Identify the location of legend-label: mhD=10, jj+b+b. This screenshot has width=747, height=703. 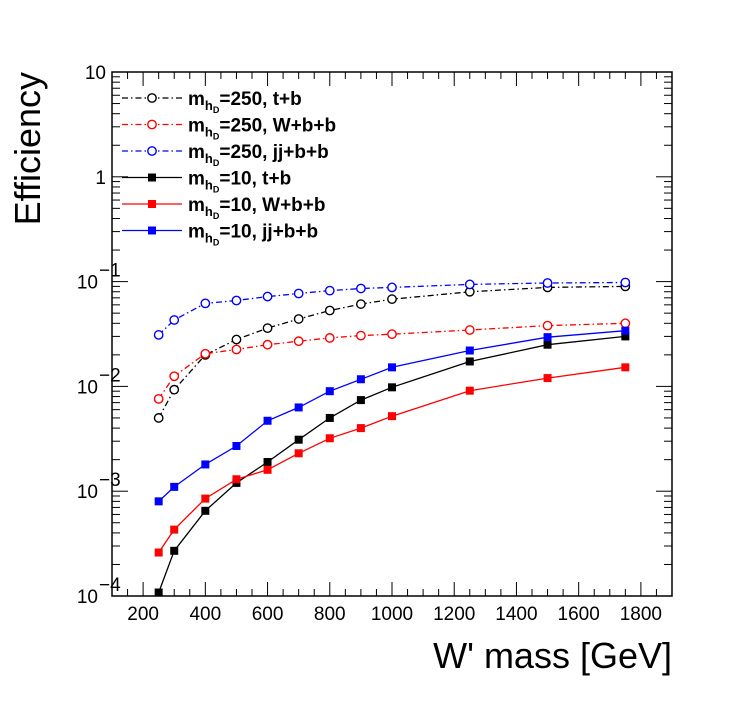
(253, 235).